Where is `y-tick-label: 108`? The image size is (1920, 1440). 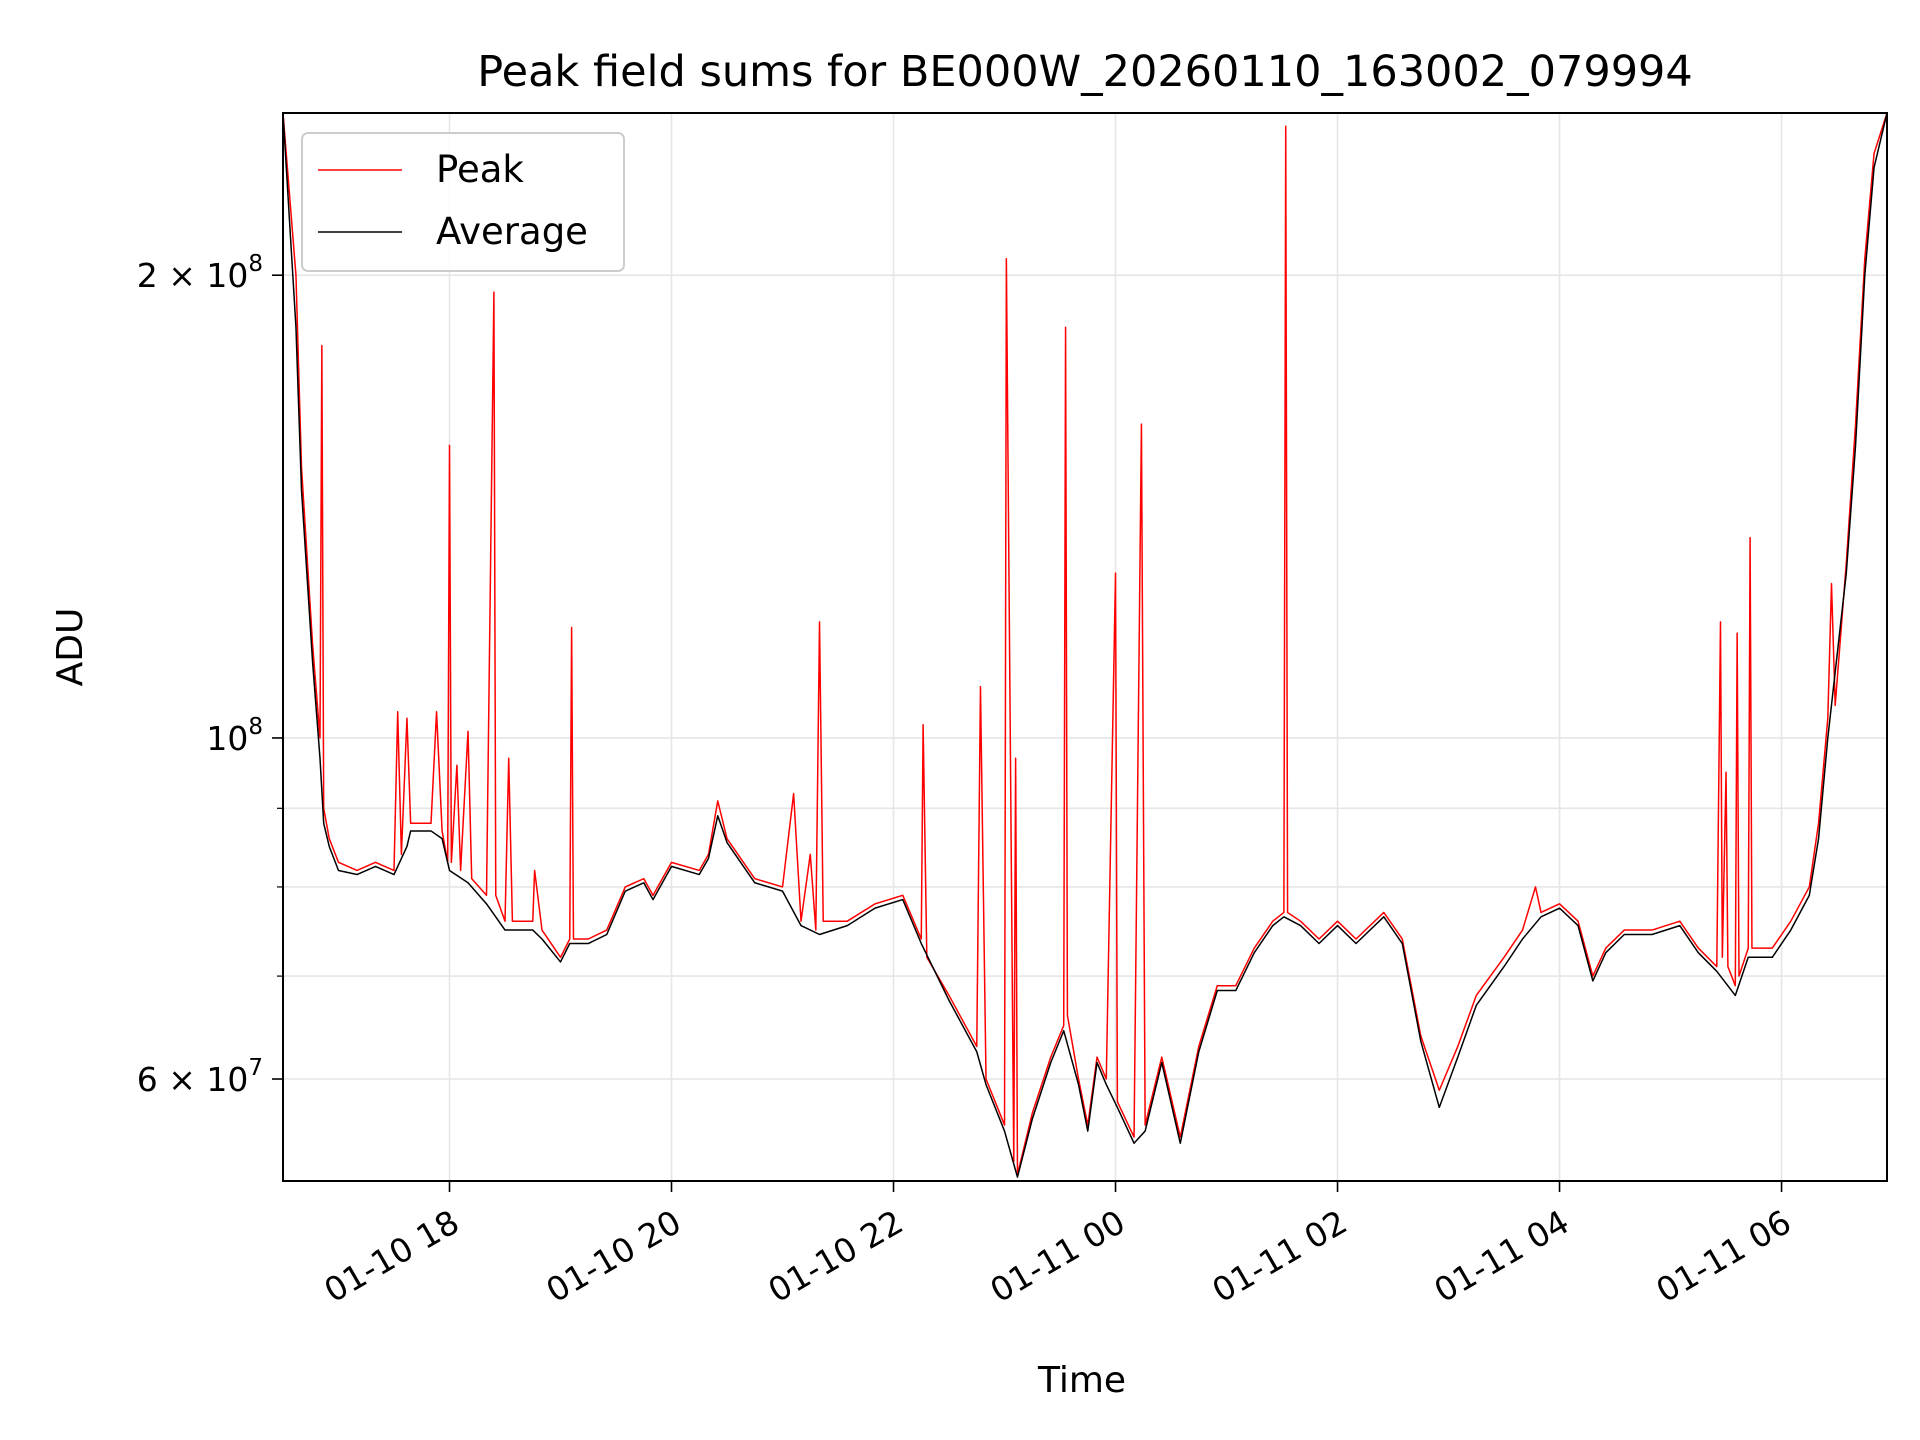
y-tick-label: 108 is located at coordinates (234, 736).